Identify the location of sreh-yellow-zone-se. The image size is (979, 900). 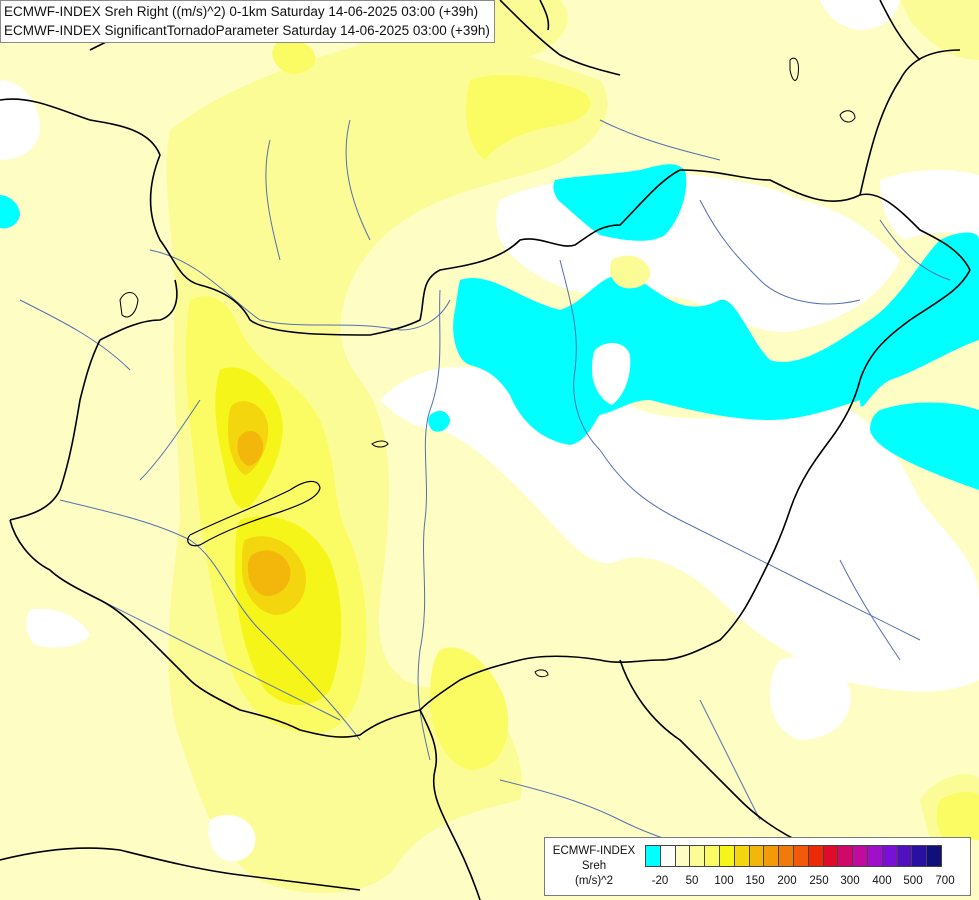
(957, 815).